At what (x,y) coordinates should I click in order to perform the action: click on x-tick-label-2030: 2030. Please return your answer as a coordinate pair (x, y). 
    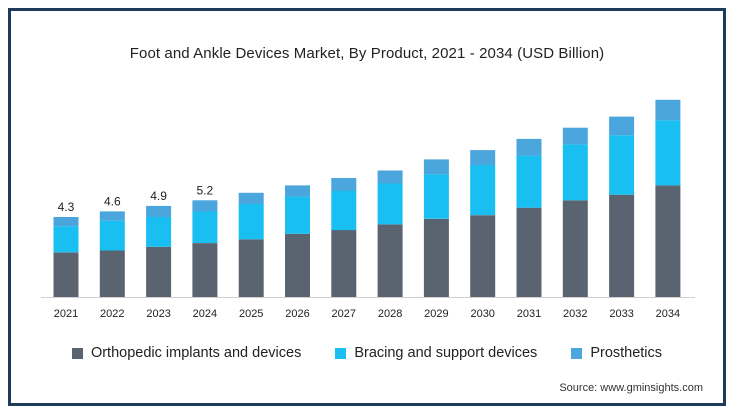
    Looking at the image, I should click on (482, 314).